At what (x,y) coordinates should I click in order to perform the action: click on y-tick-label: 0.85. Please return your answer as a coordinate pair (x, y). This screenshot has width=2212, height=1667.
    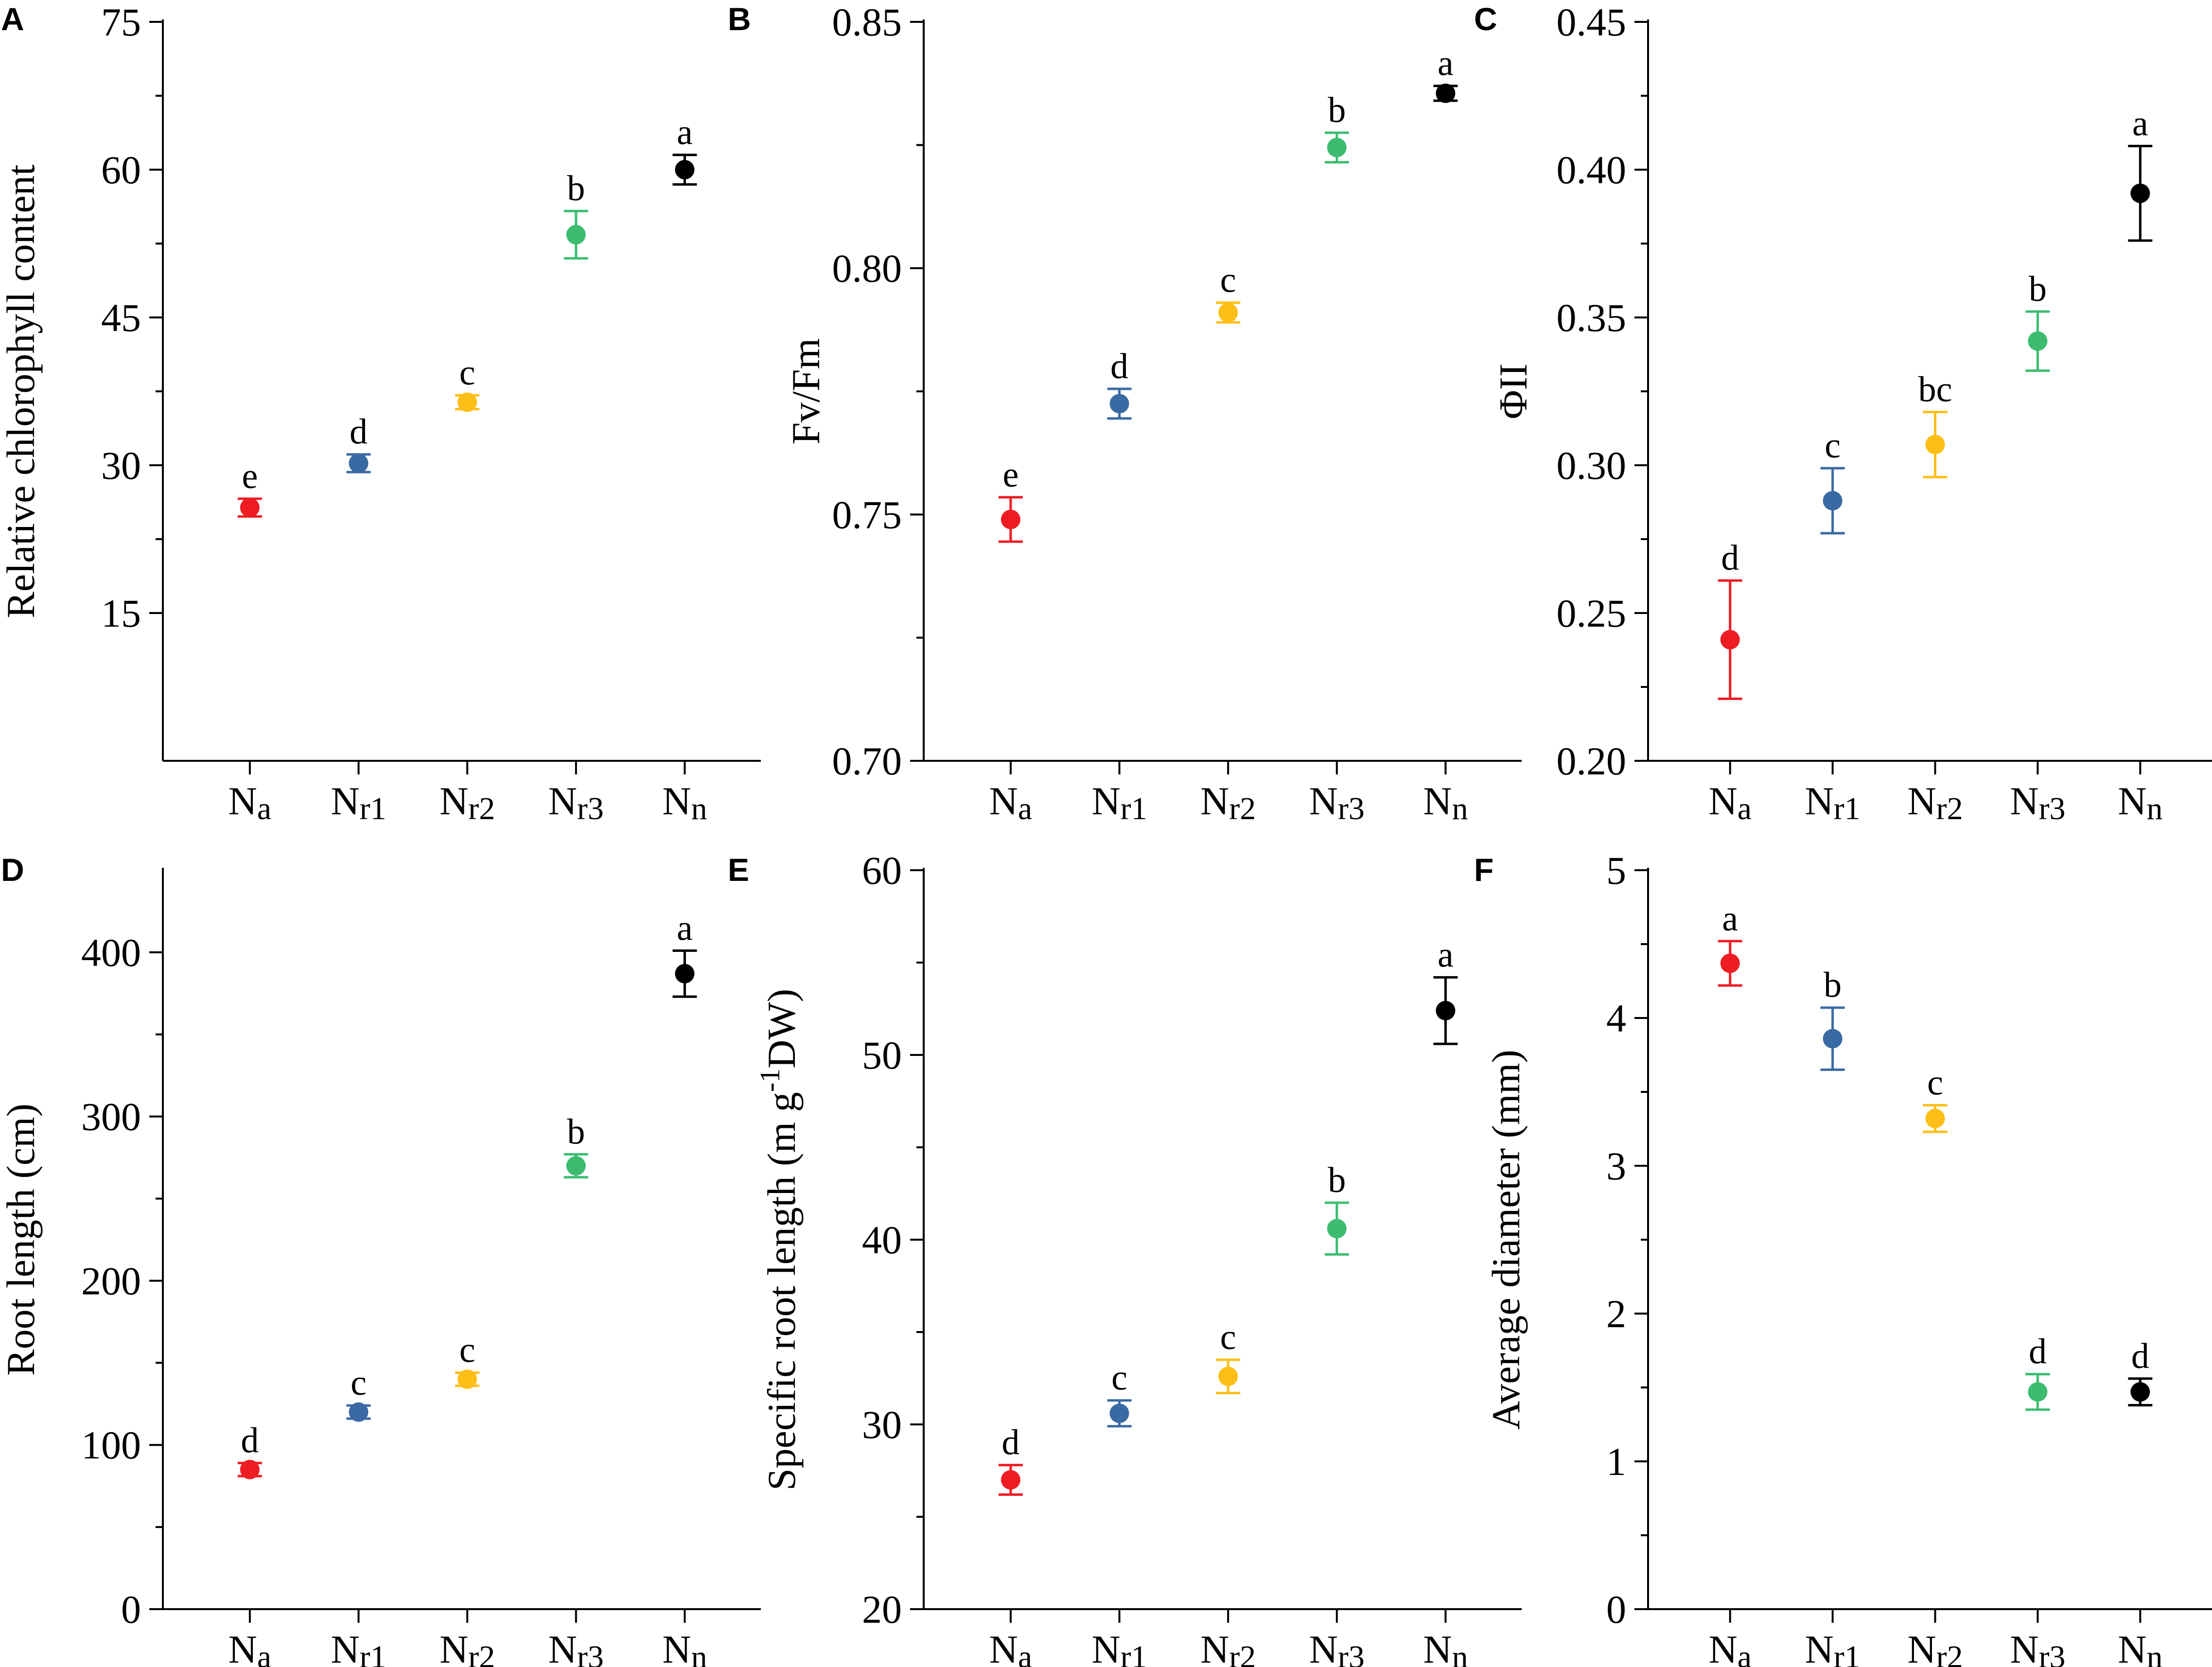
    Looking at the image, I should click on (867, 22).